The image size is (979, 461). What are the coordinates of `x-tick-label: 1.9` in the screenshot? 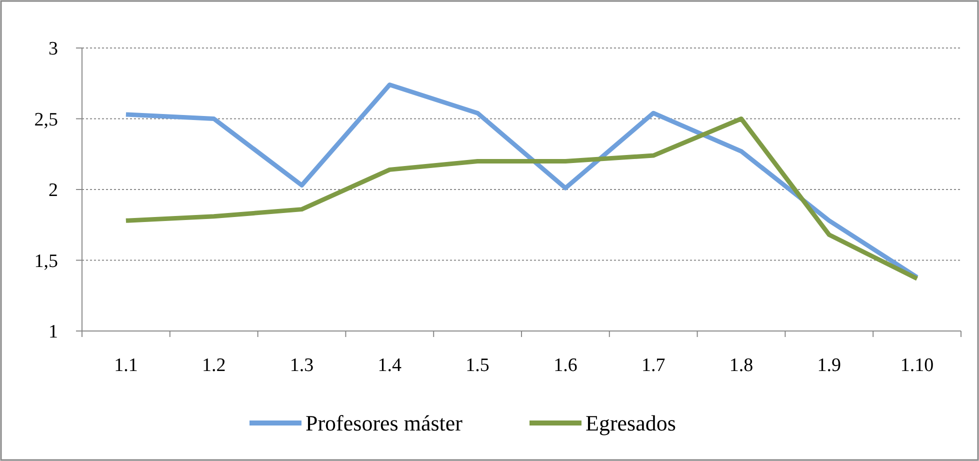 It's located at (829, 365).